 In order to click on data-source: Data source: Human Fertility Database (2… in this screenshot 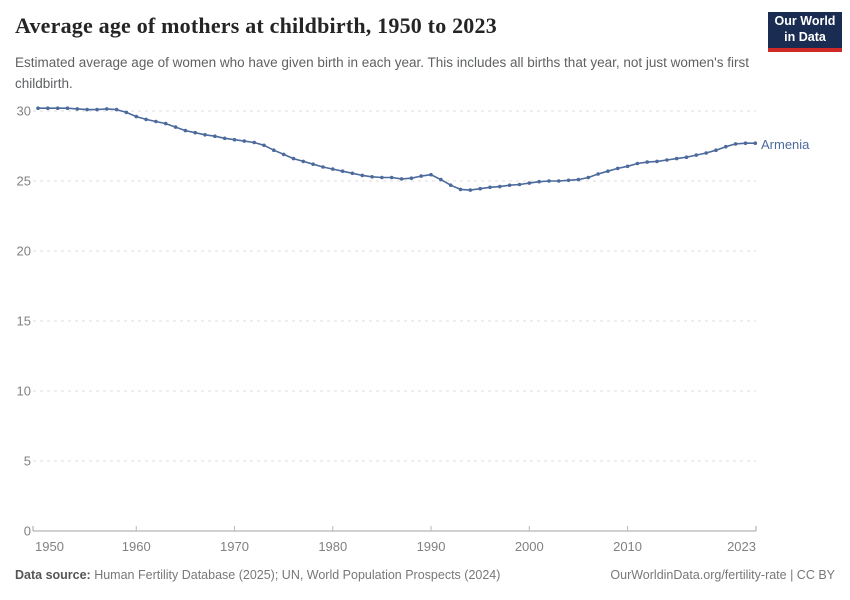, I will do `click(257, 575)`.